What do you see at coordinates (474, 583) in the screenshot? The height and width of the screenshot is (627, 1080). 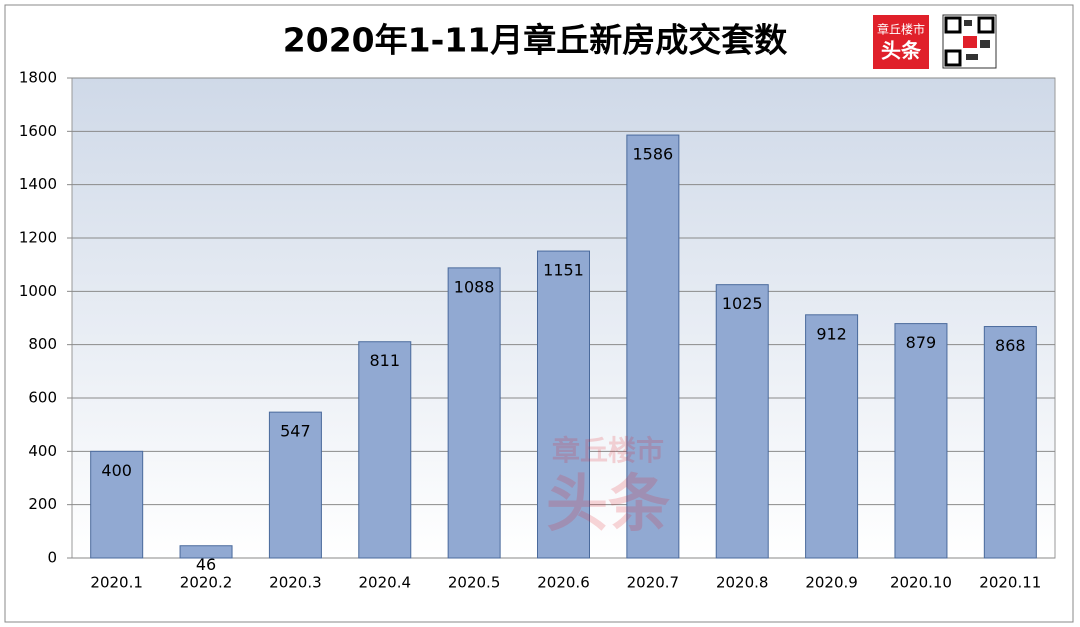 I see `x-tick-label: 2020.5` at bounding box center [474, 583].